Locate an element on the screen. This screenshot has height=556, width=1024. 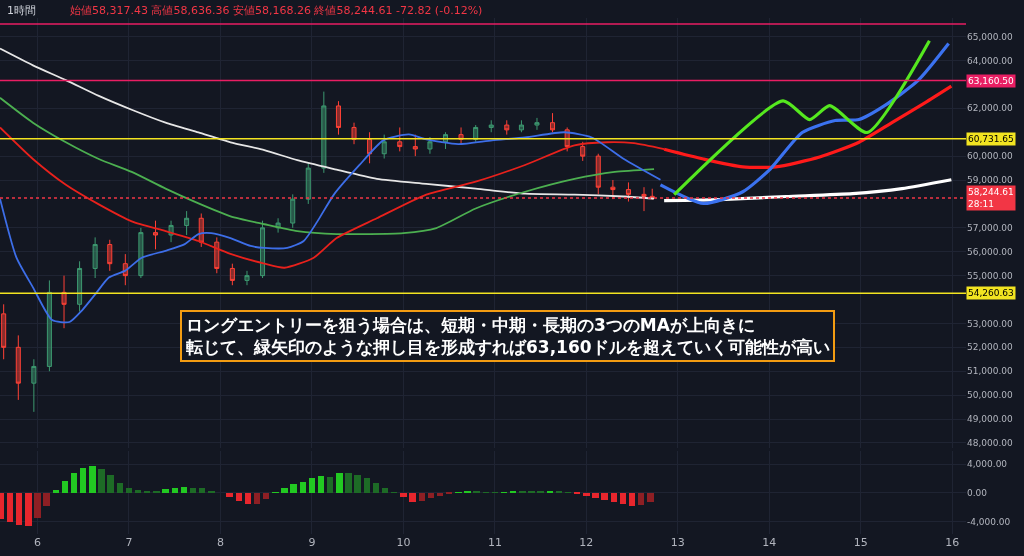
x-tick-label: 8 is located at coordinates (220, 542).